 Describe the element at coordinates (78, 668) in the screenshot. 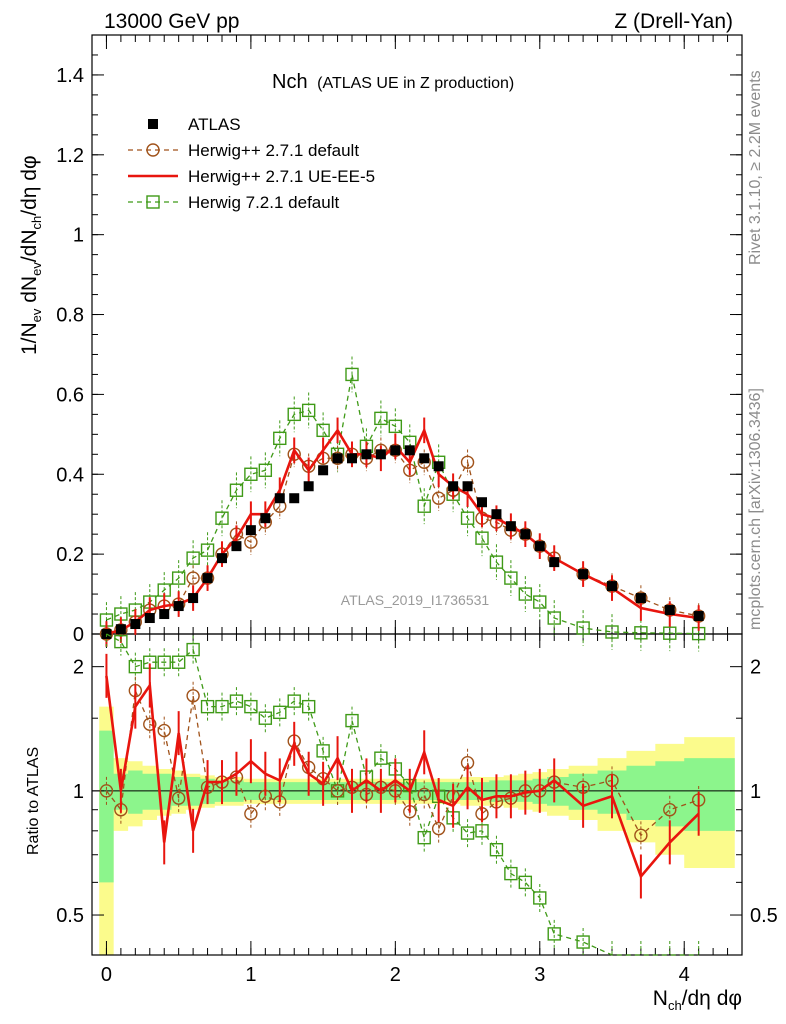

I see `ratio-y-tick-label-left: 2` at that location.